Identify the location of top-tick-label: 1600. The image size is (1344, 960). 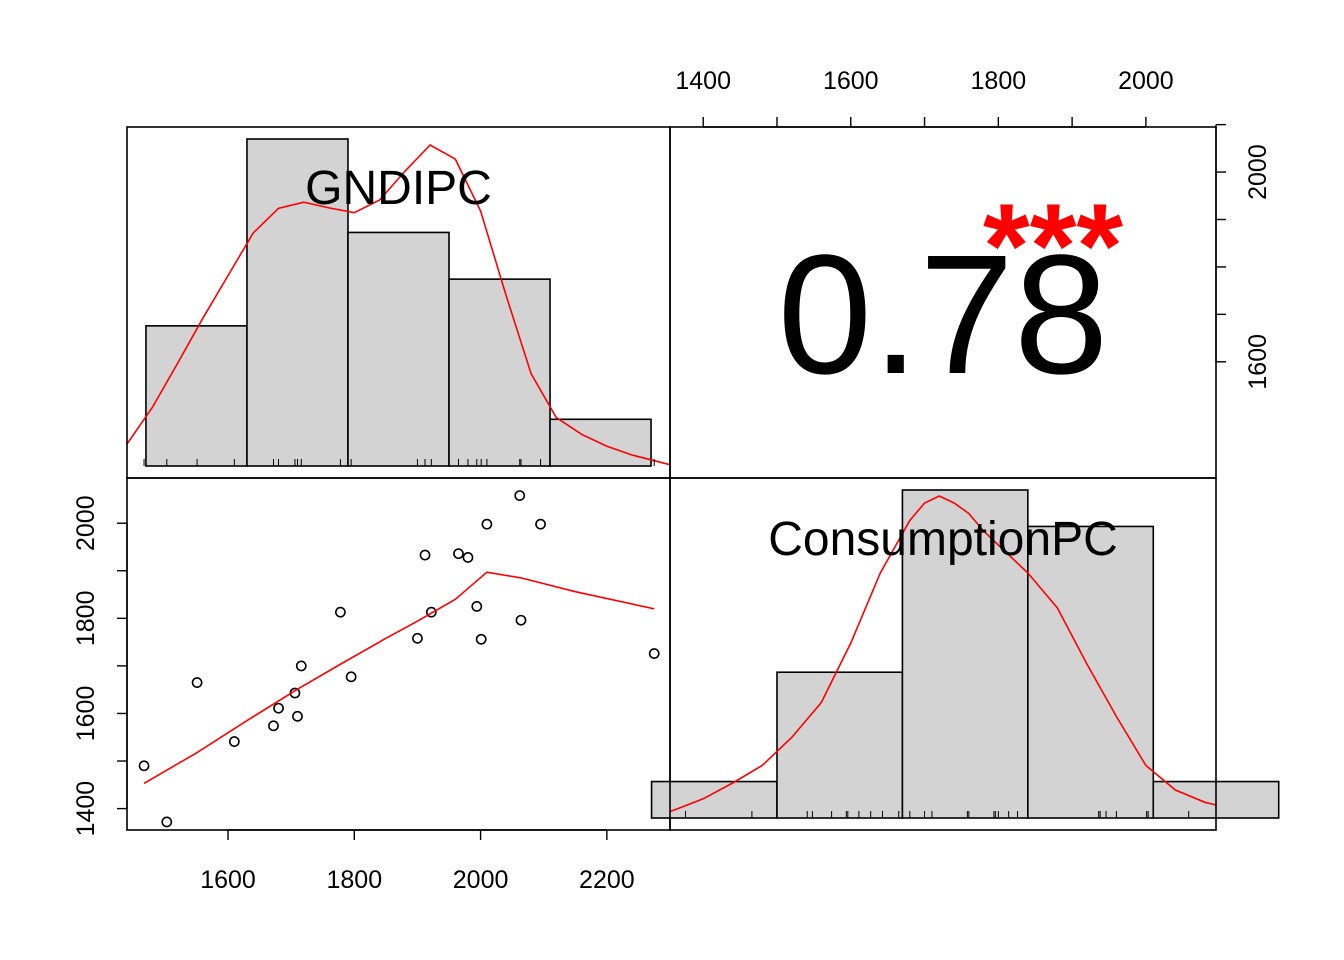
(851, 81).